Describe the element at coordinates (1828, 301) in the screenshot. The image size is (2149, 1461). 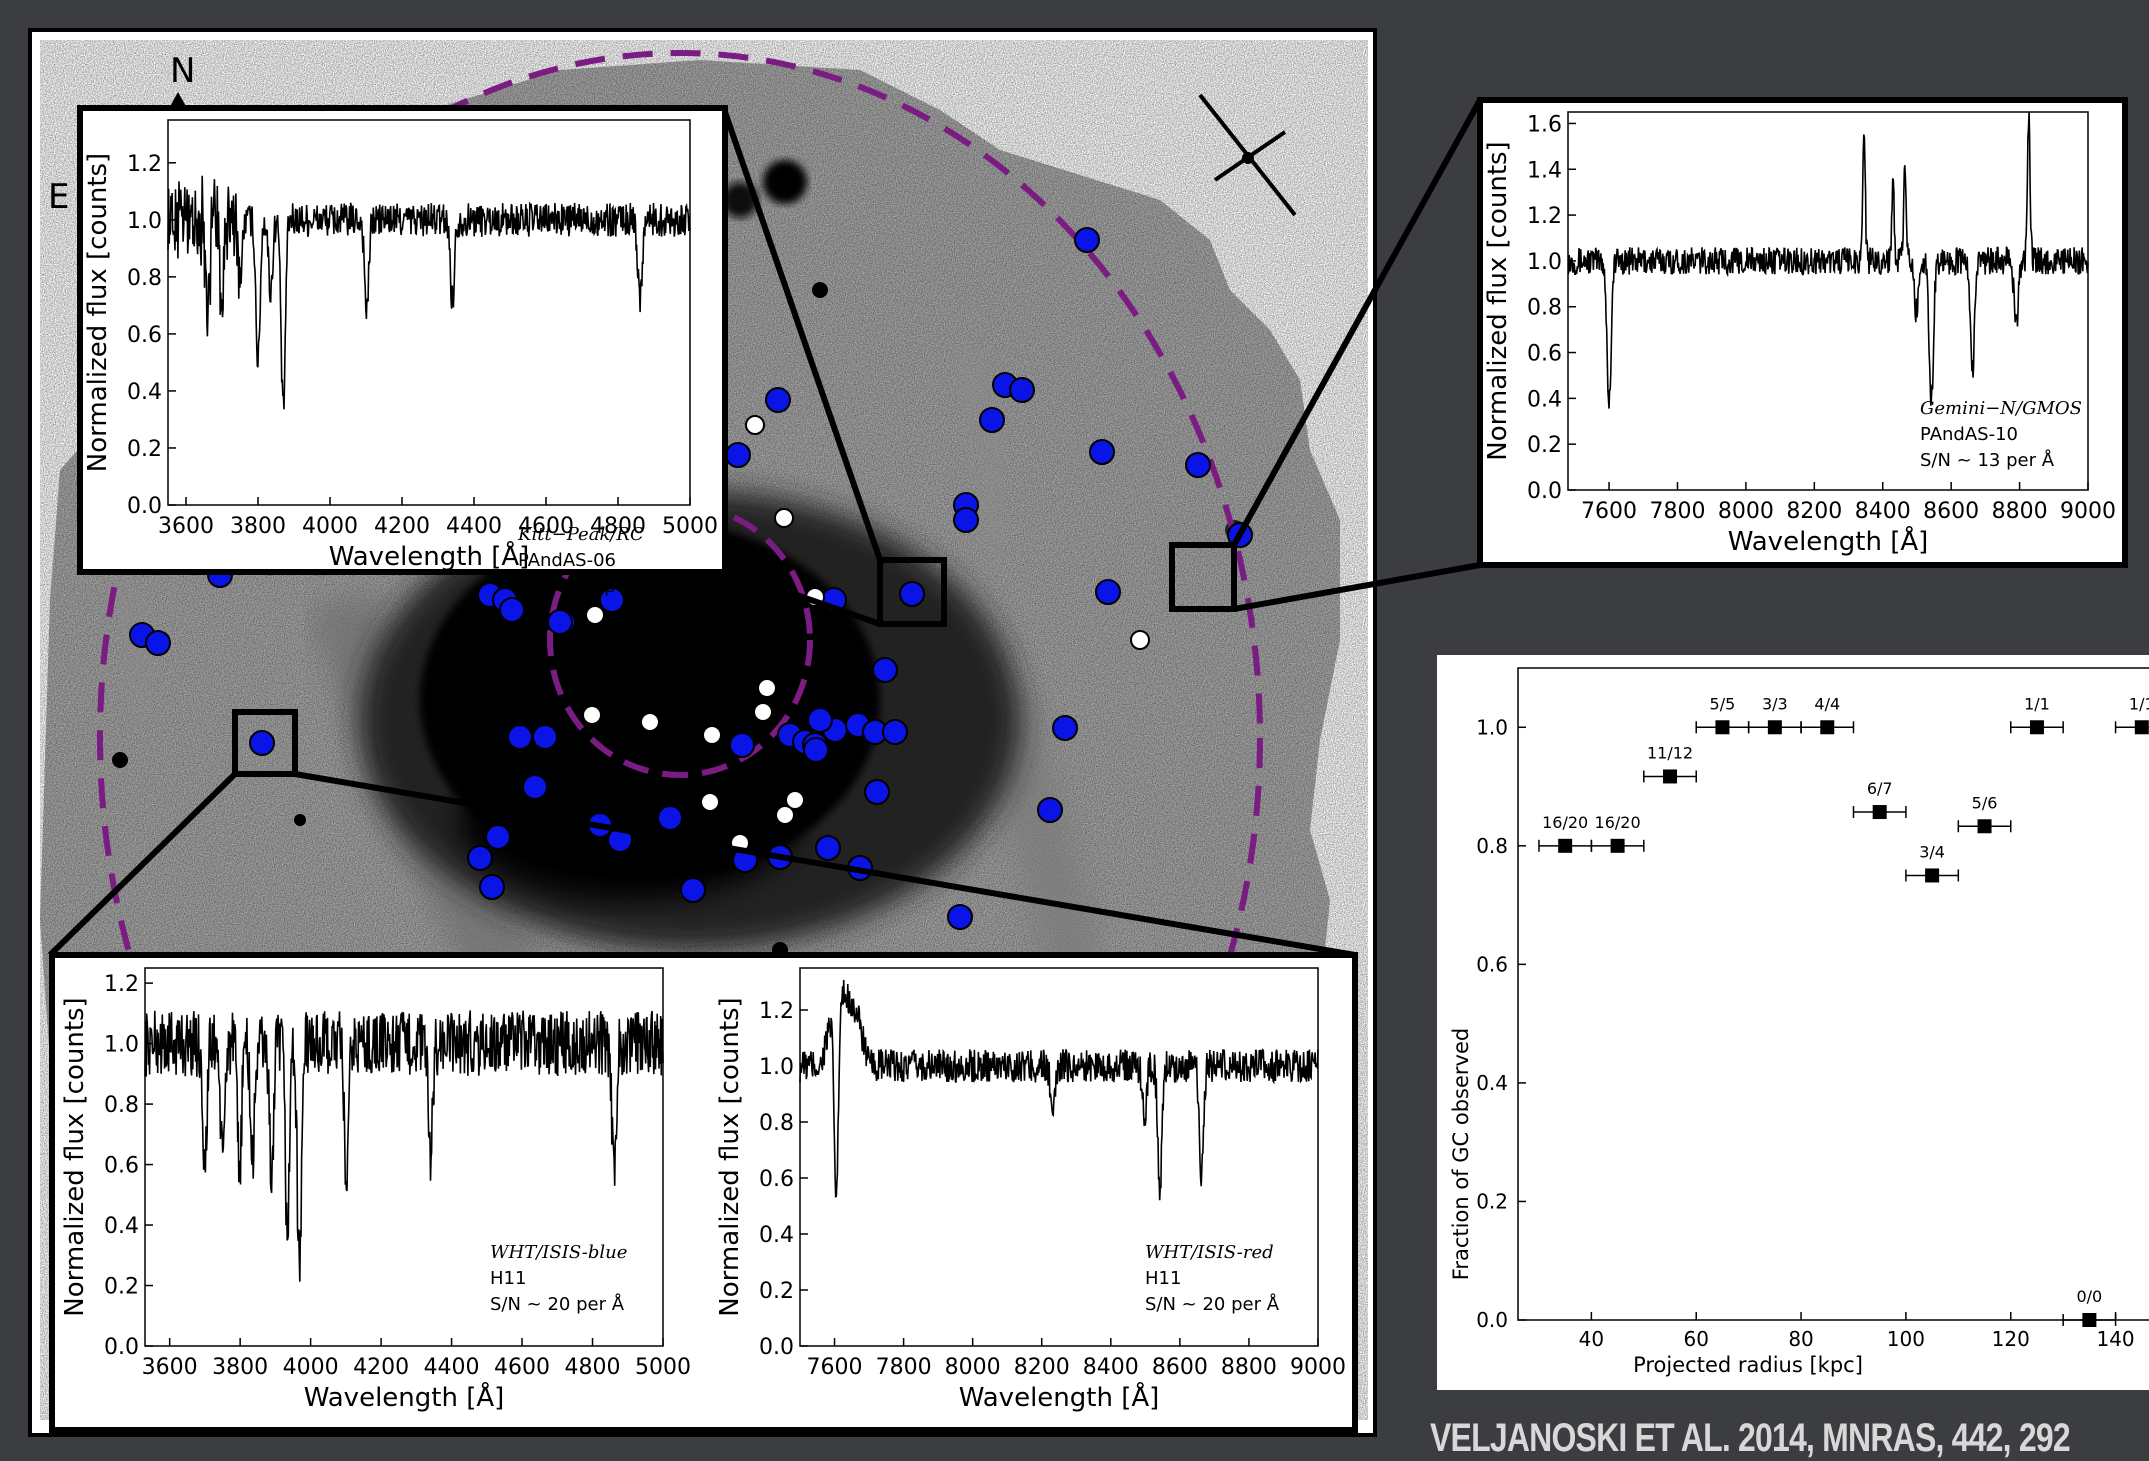
I see `plot-frame` at that location.